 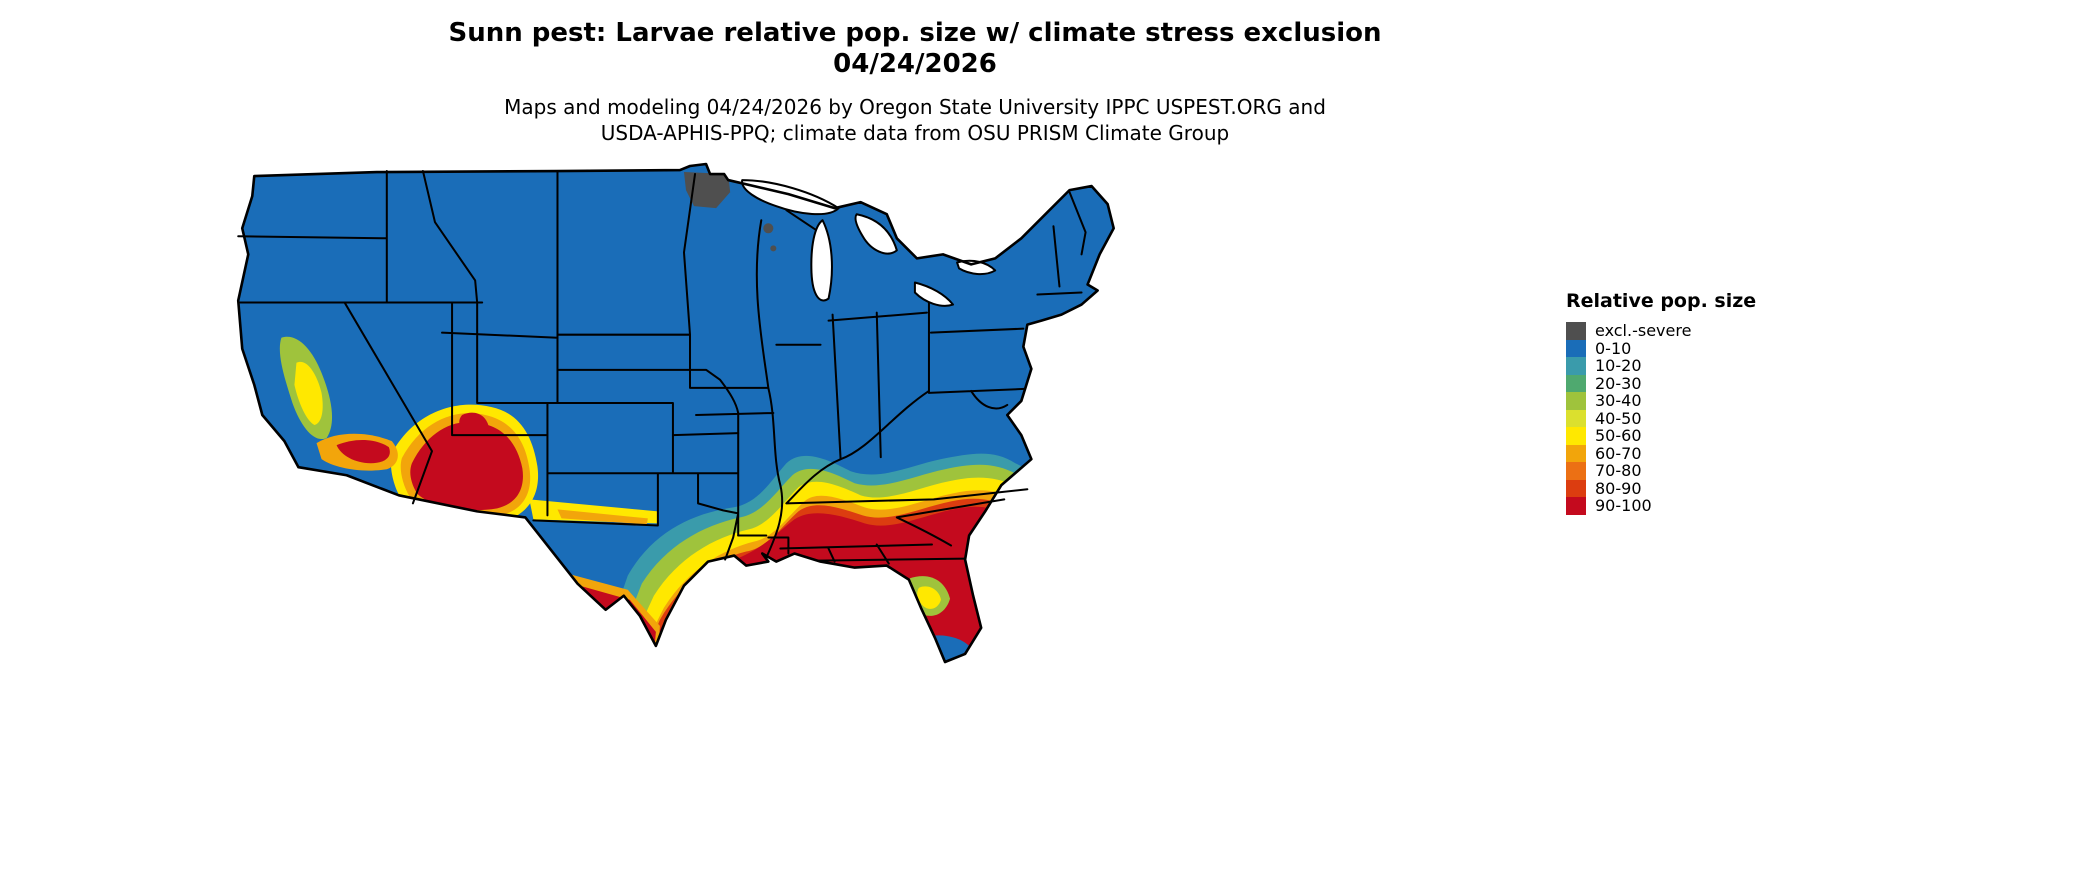 I want to click on legend-item: 50-60, so click(x=1661, y=436).